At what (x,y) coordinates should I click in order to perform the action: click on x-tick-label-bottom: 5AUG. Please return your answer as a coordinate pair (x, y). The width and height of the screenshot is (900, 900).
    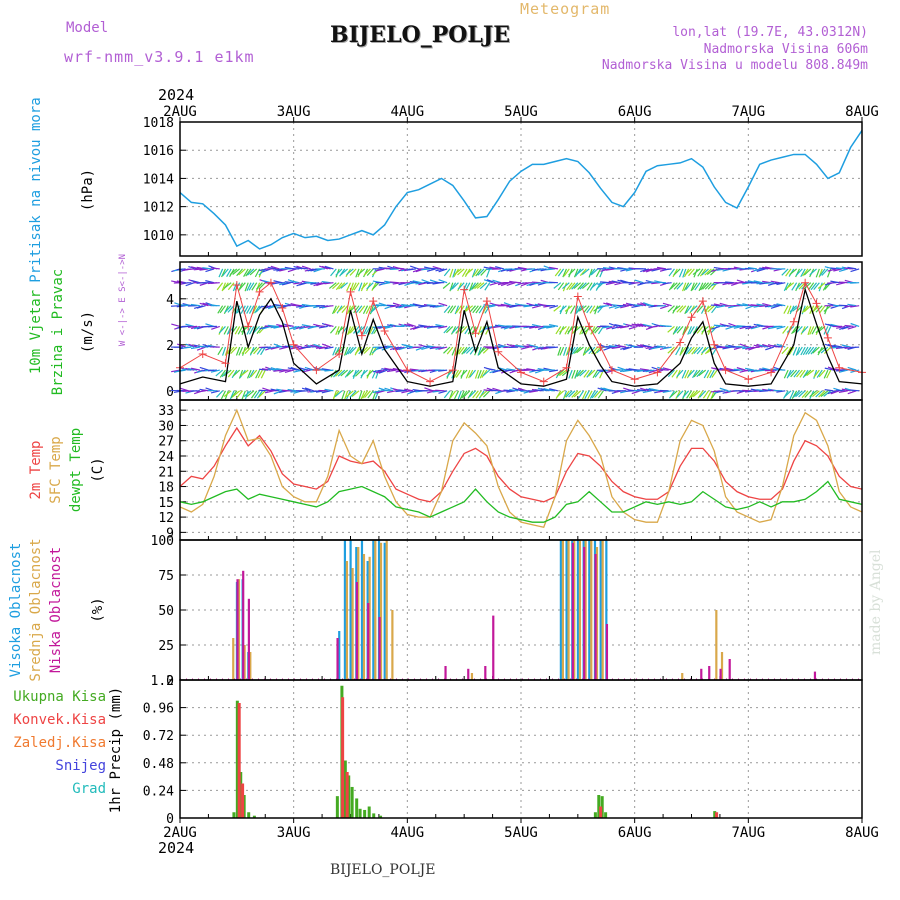
    Looking at the image, I should click on (521, 833).